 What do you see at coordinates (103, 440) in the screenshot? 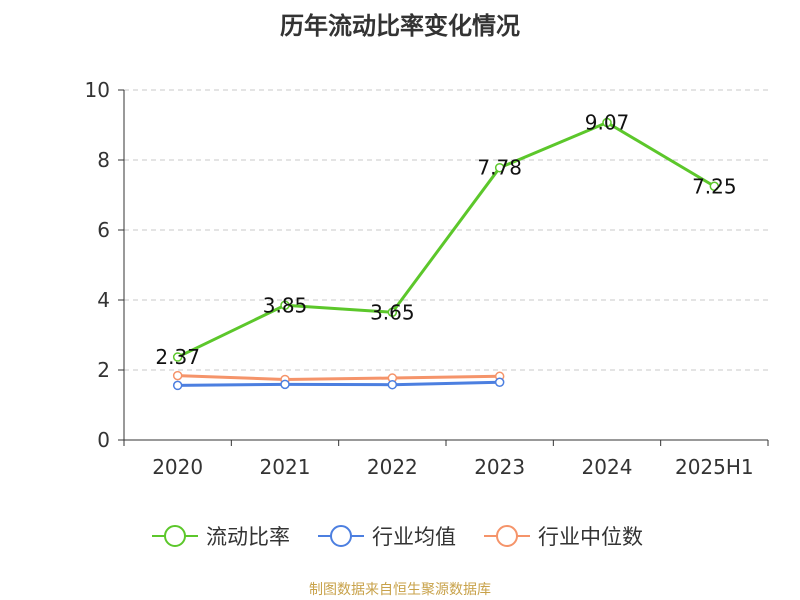
I see `y-tick-label: 0` at bounding box center [103, 440].